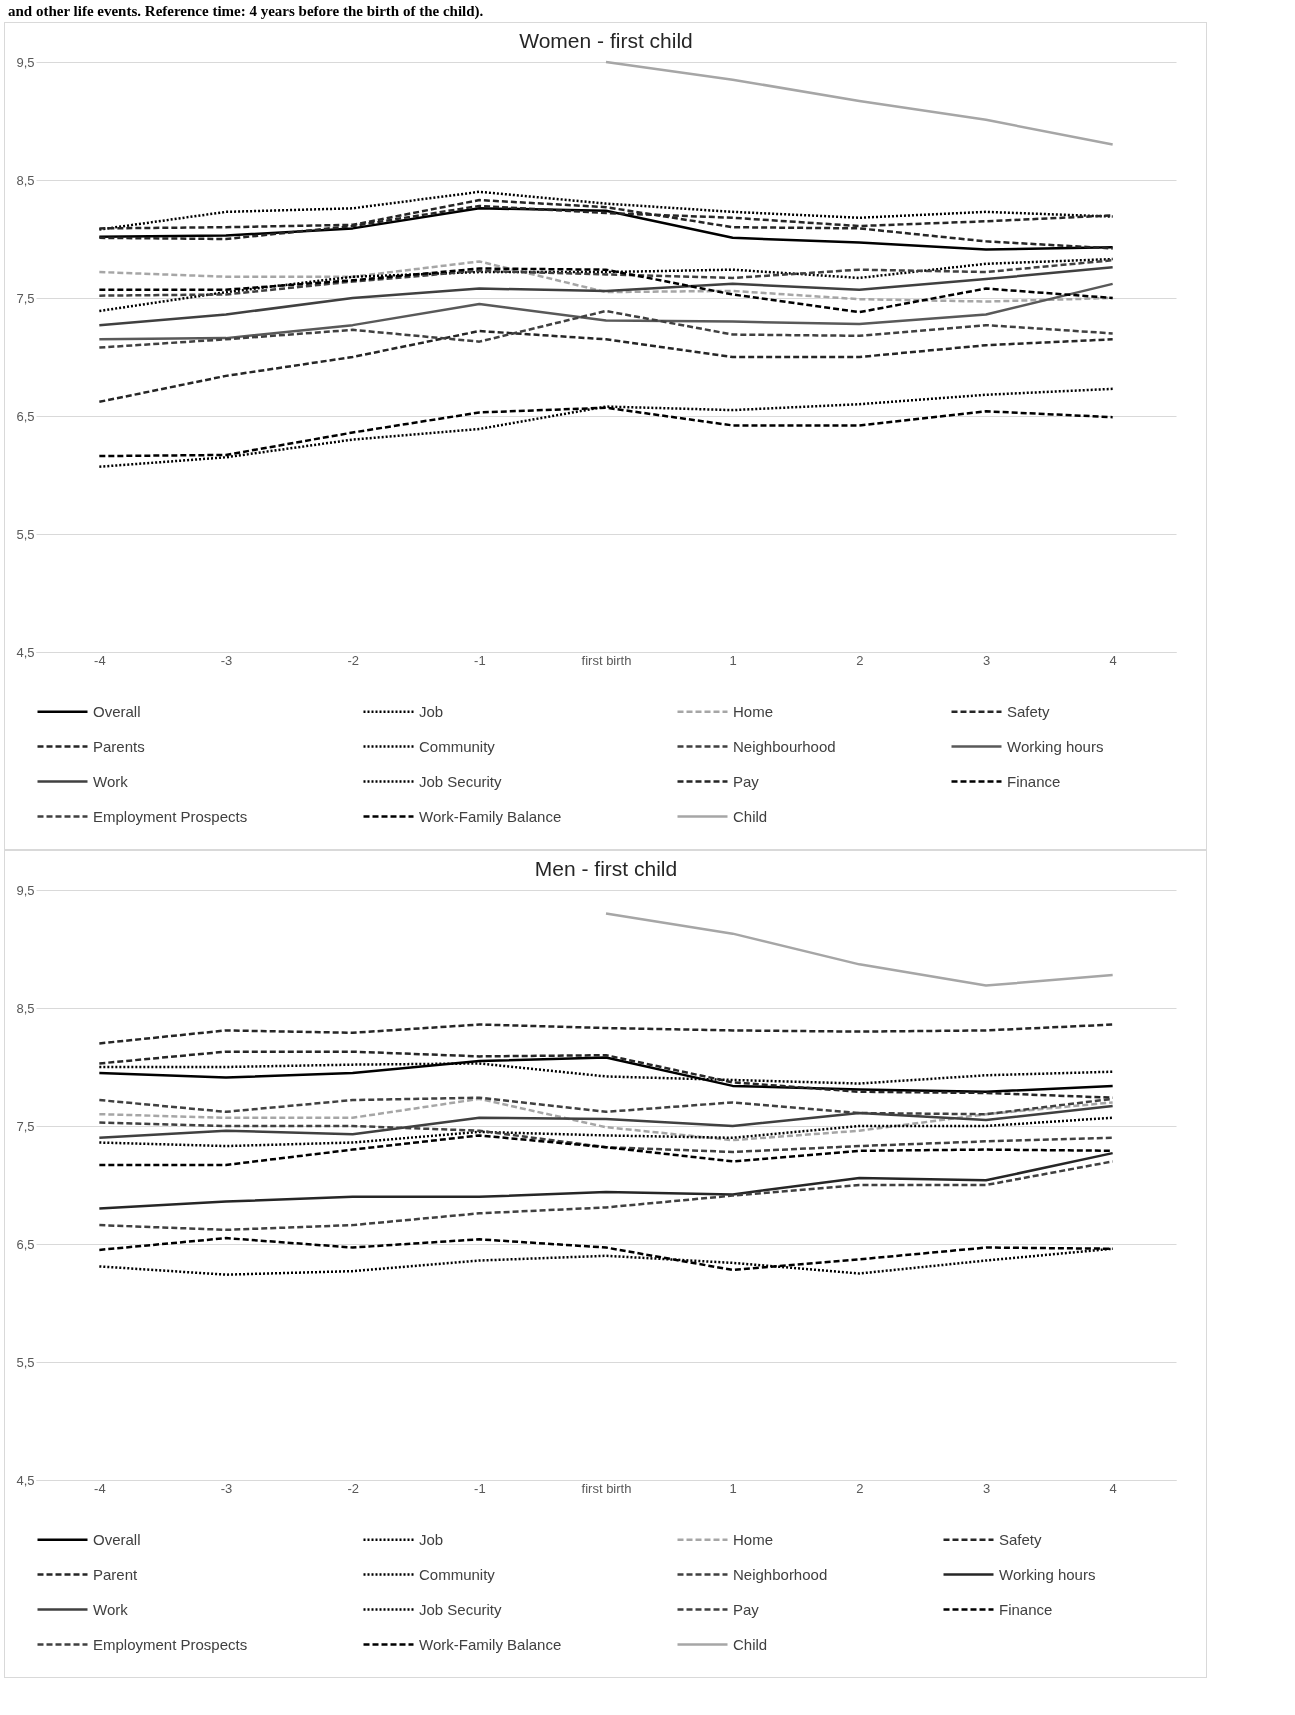 The height and width of the screenshot is (1715, 1295). I want to click on text: and other life events. Reference time: 4 years before the birth of the child)., so click(246, 11).